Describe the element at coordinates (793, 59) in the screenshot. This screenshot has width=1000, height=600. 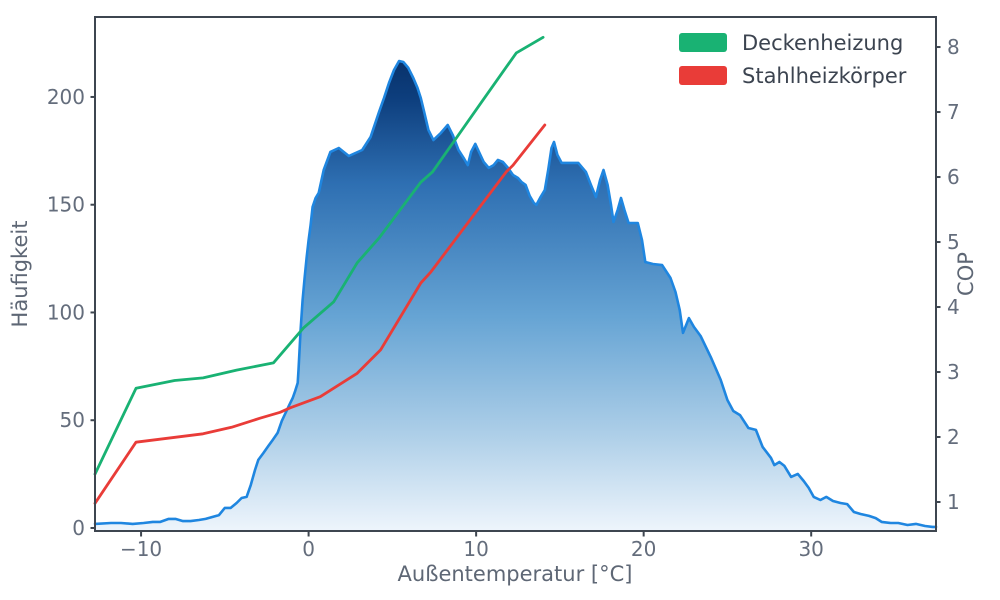
I see `legend: Deckenheizung Stahlheizkörper` at that location.